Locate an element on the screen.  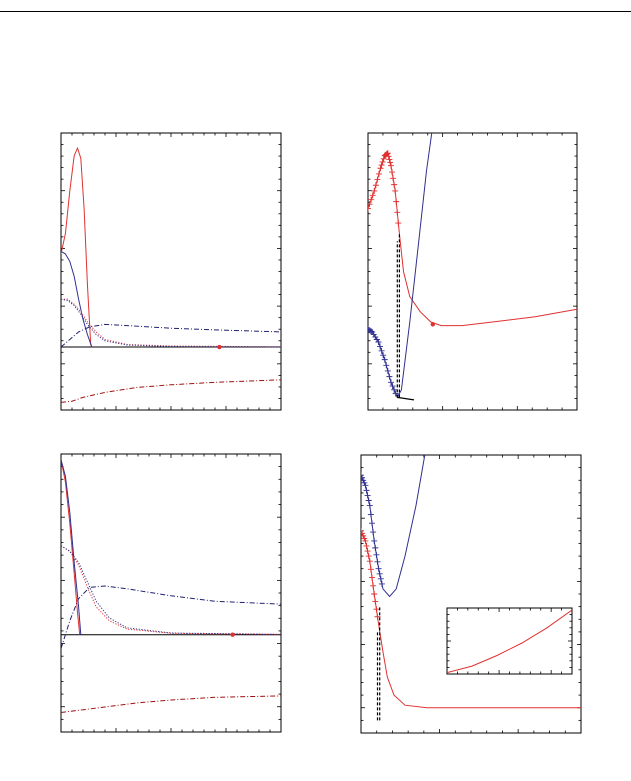
panel0-frame is located at coordinates (171, 271).